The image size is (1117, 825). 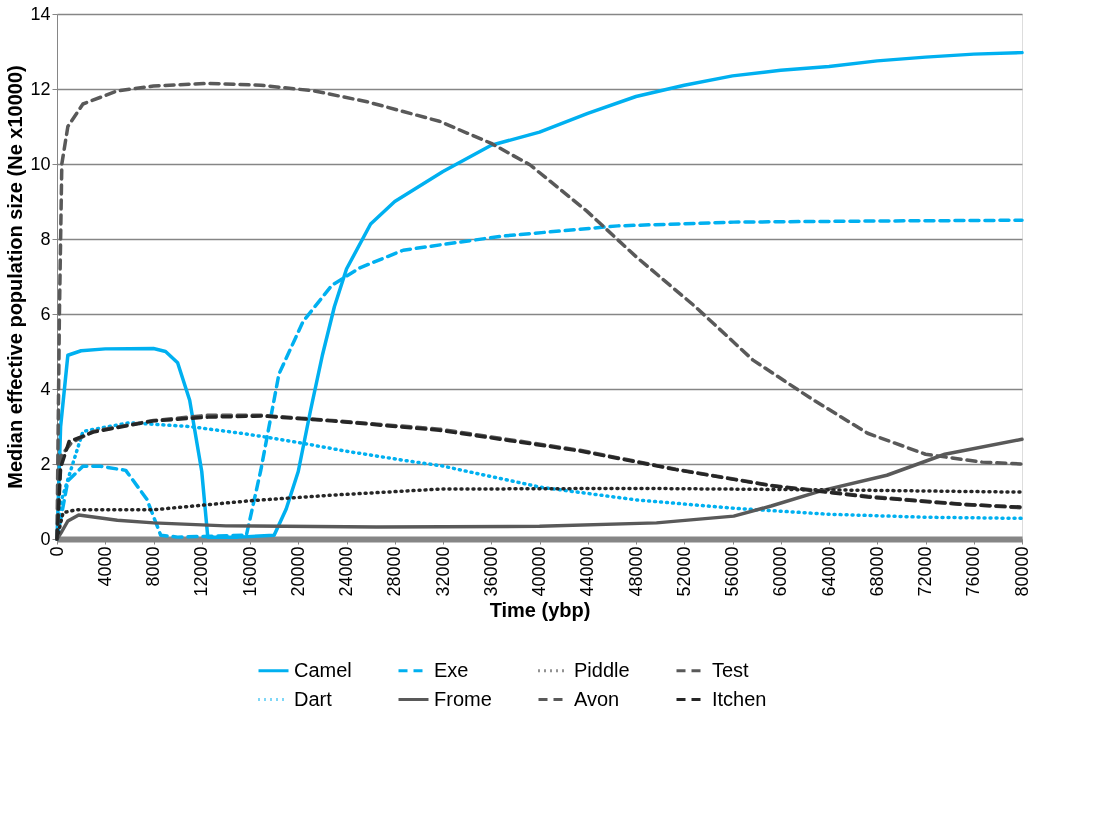 What do you see at coordinates (780, 571) in the screenshot?
I see `x-tick-label: 60000` at bounding box center [780, 571].